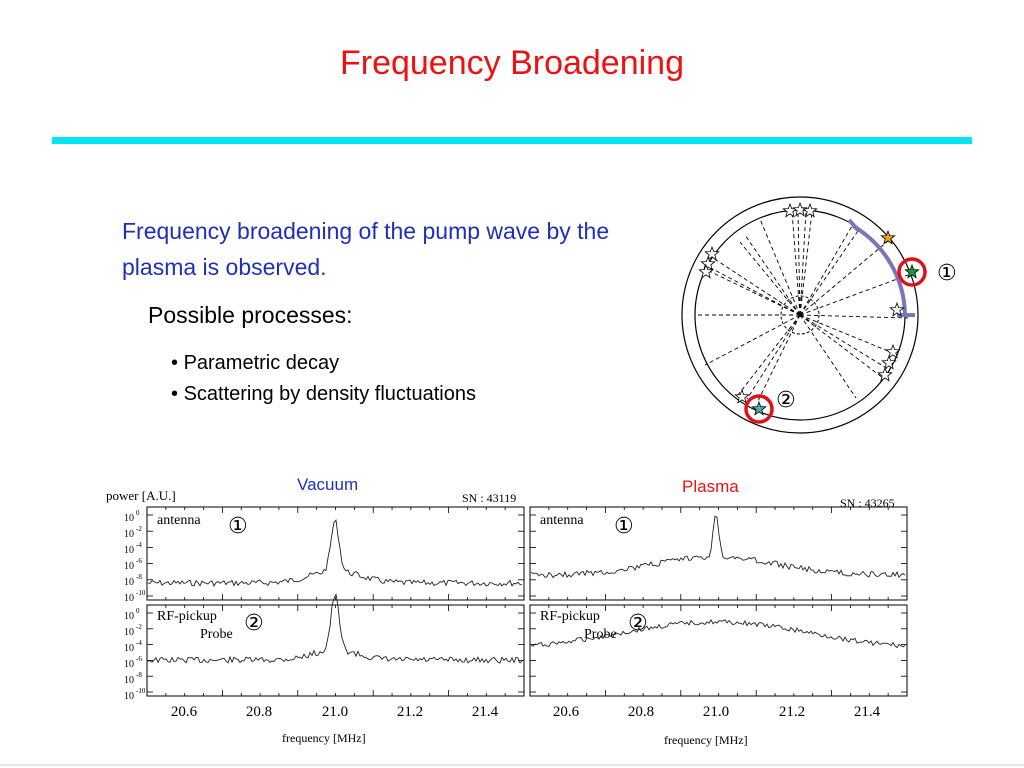 Image resolution: width=1024 pixels, height=768 pixels. What do you see at coordinates (489, 498) in the screenshot?
I see `shot-number-vacuum: SN : 43119` at bounding box center [489, 498].